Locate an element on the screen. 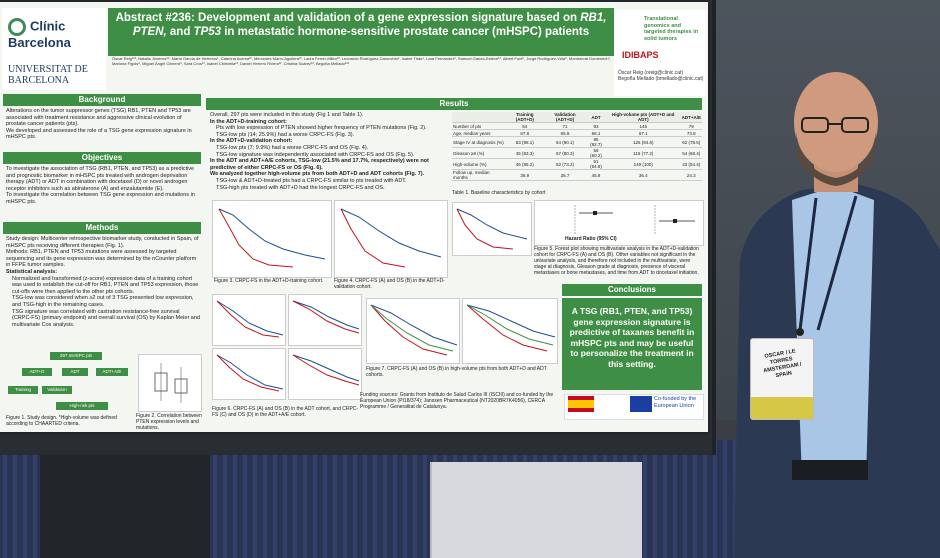  table-cell: 126 (84.6) is located at coordinates (643, 142).